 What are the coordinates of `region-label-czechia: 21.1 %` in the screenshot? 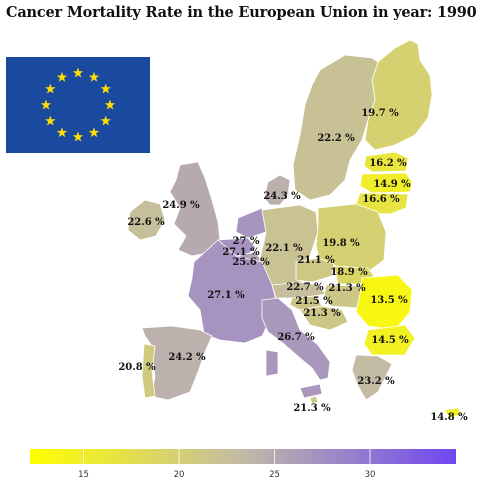 It's located at (316, 260).